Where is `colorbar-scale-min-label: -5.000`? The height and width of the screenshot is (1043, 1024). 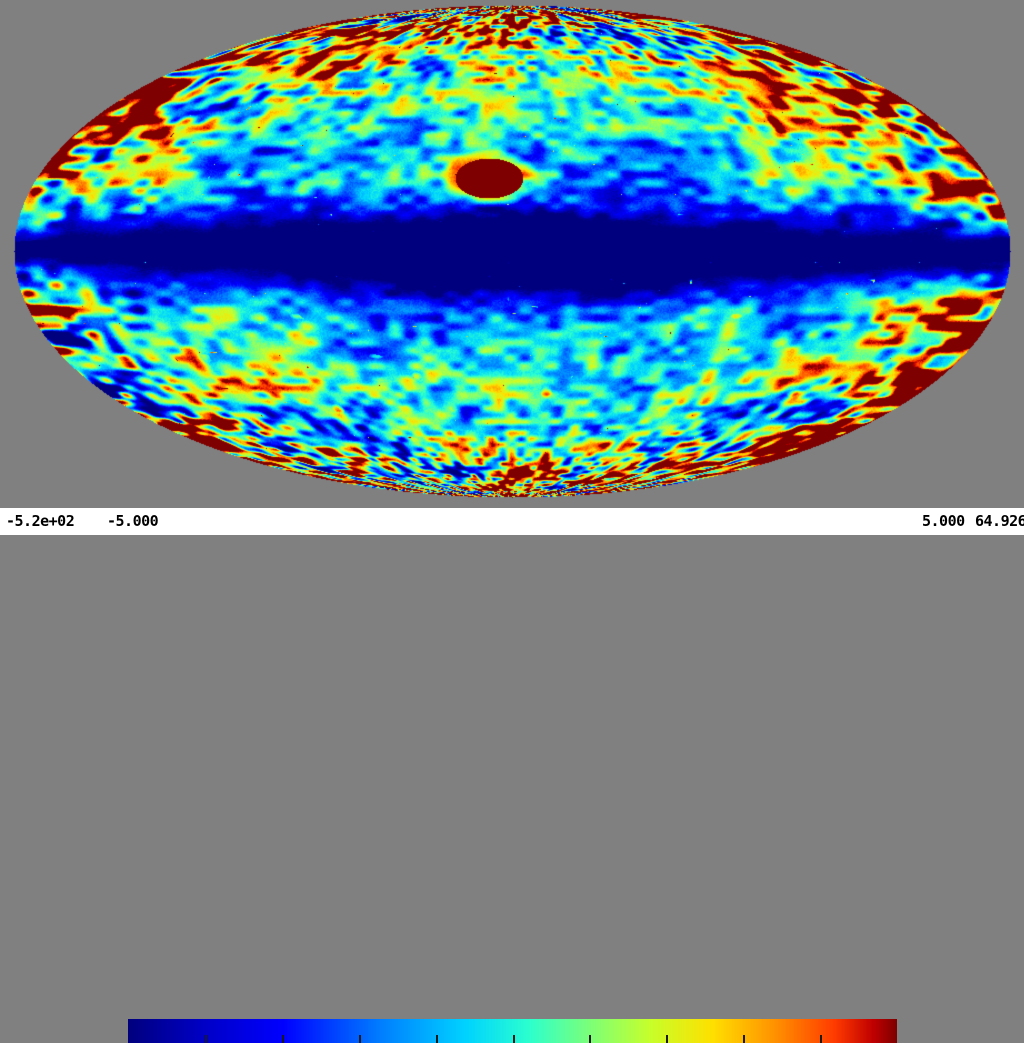 colorbar-scale-min-label: -5.000 is located at coordinates (133, 521).